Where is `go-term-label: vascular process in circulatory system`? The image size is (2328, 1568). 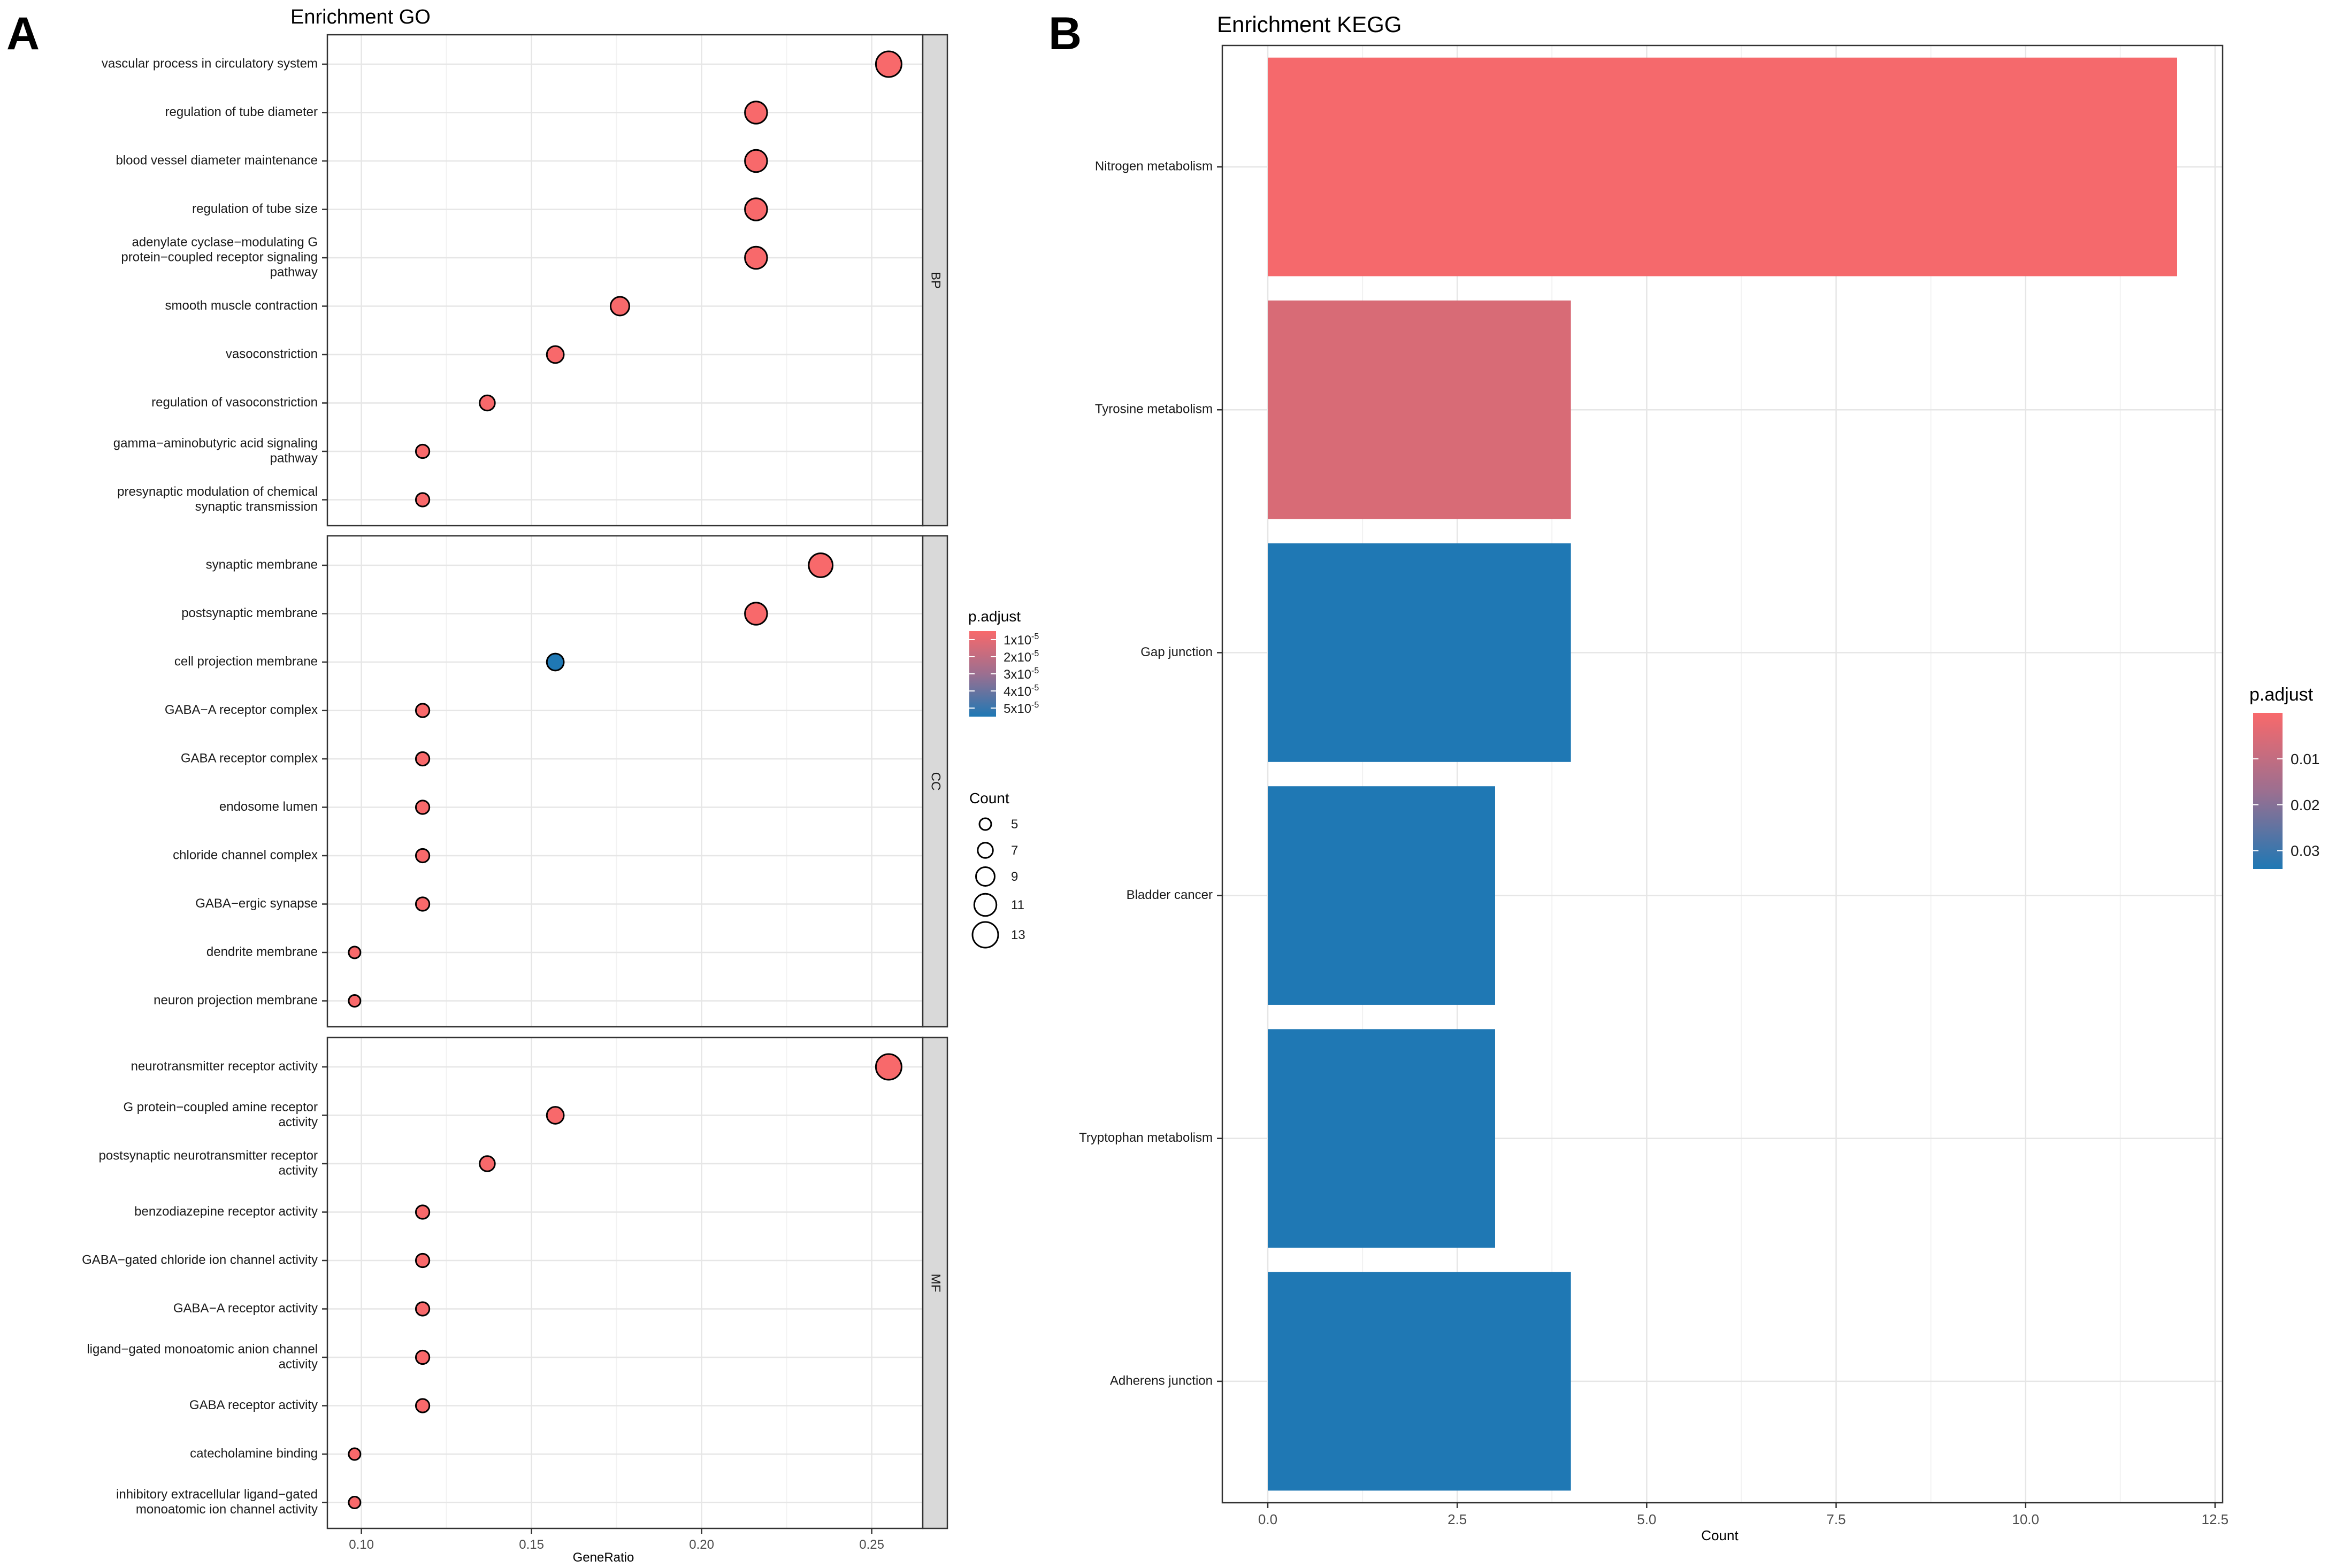 go-term-label: vascular process in circulatory system is located at coordinates (210, 64).